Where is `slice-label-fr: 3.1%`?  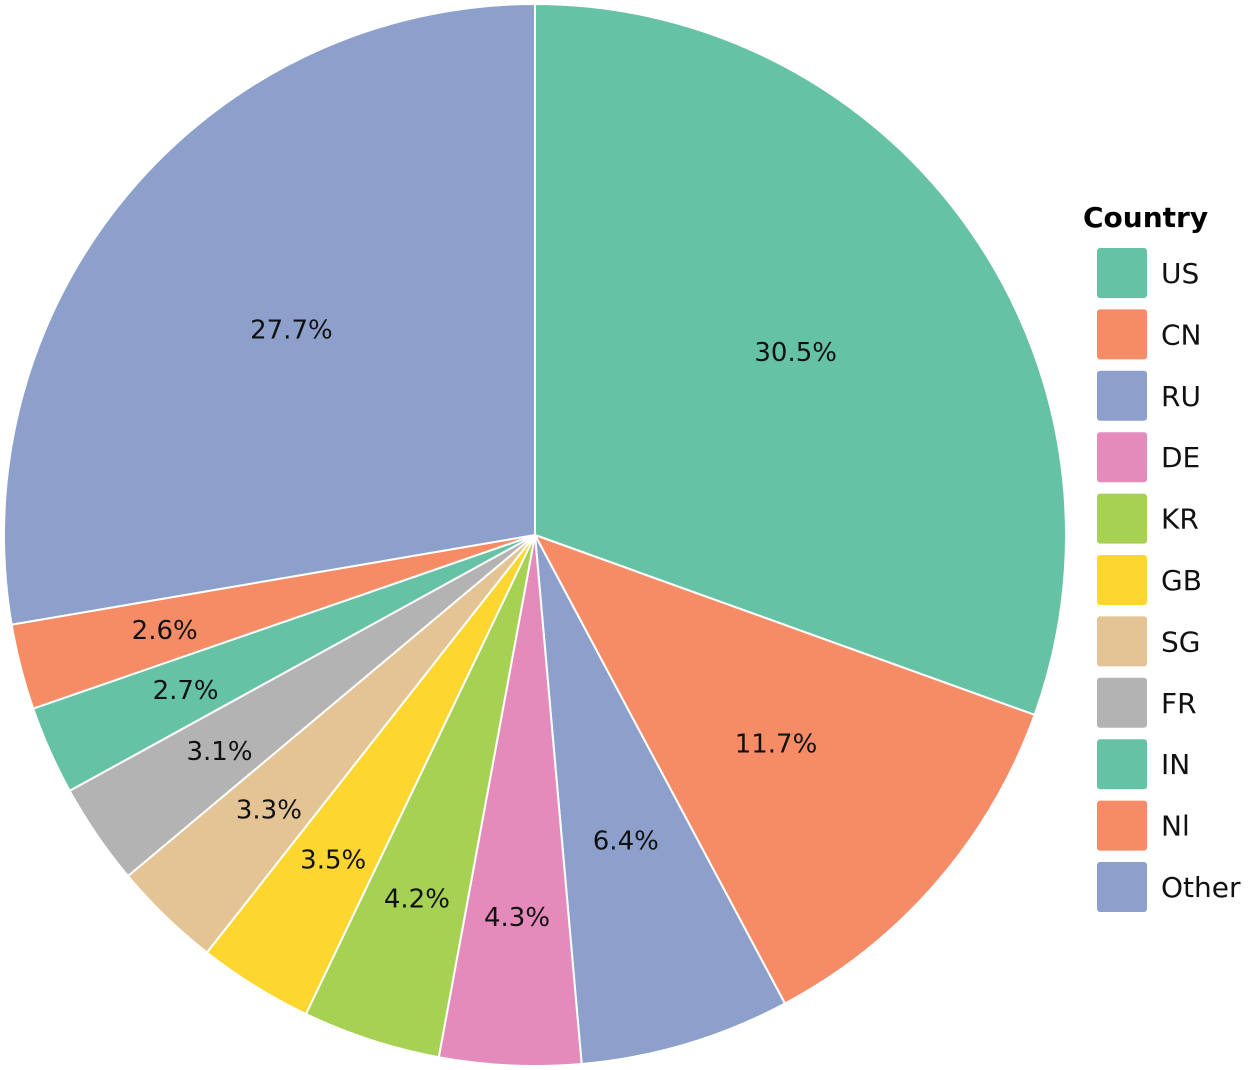 slice-label-fr: 3.1% is located at coordinates (219, 752).